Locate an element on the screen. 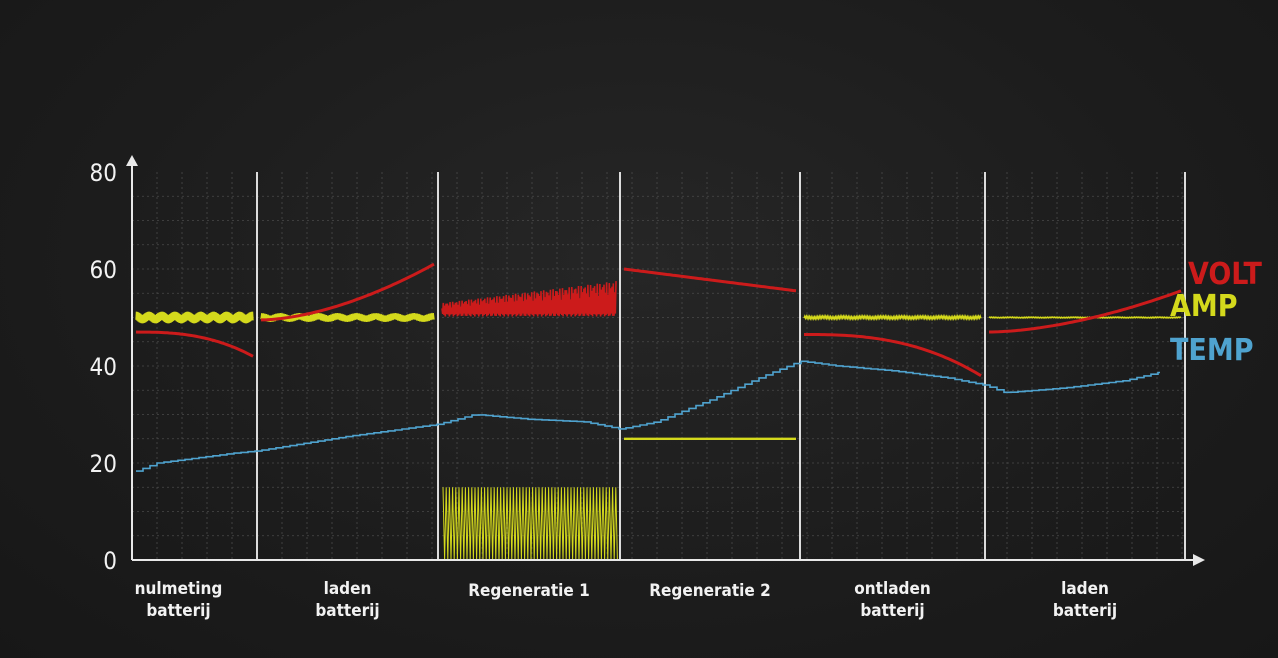  segment-label: Regeneratie 2 is located at coordinates (710, 591).